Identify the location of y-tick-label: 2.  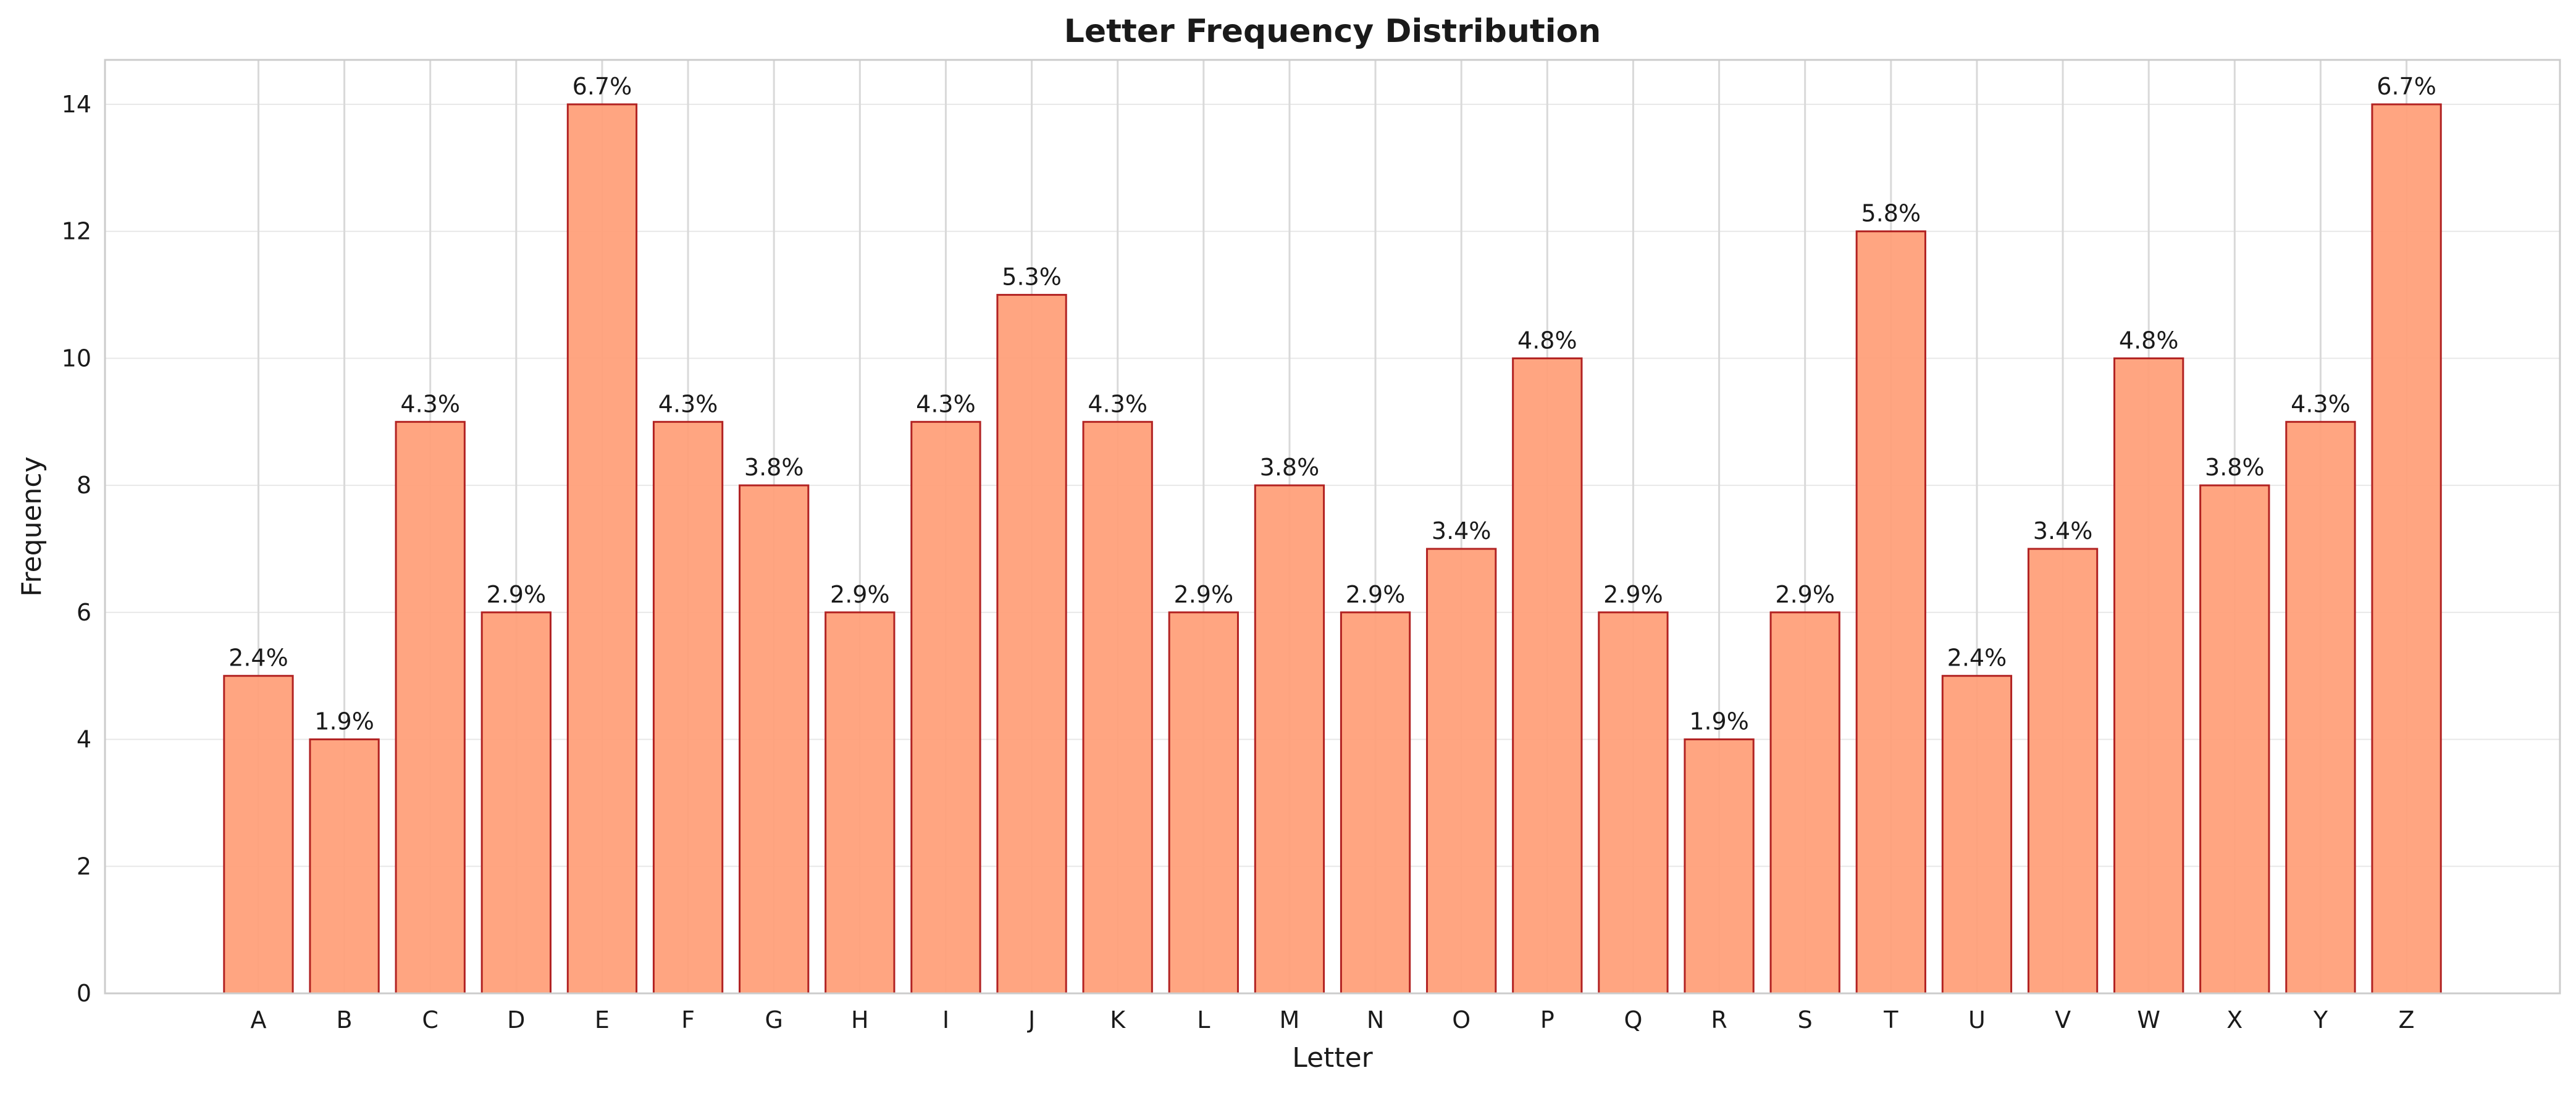
(84, 867).